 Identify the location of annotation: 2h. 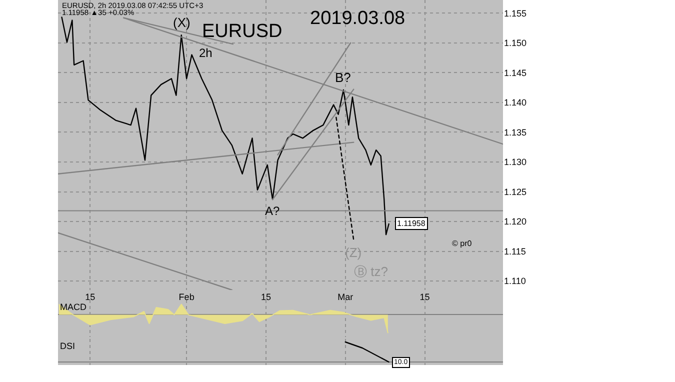
(205, 53).